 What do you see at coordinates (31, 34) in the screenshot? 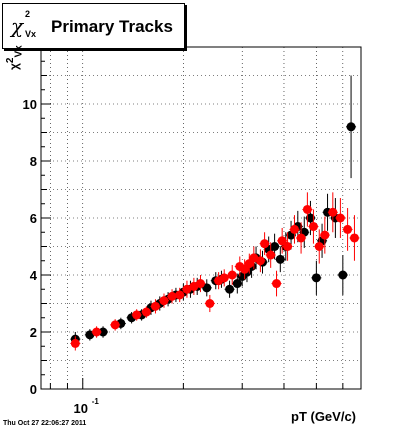
I see `title-subscript: Vx` at bounding box center [31, 34].